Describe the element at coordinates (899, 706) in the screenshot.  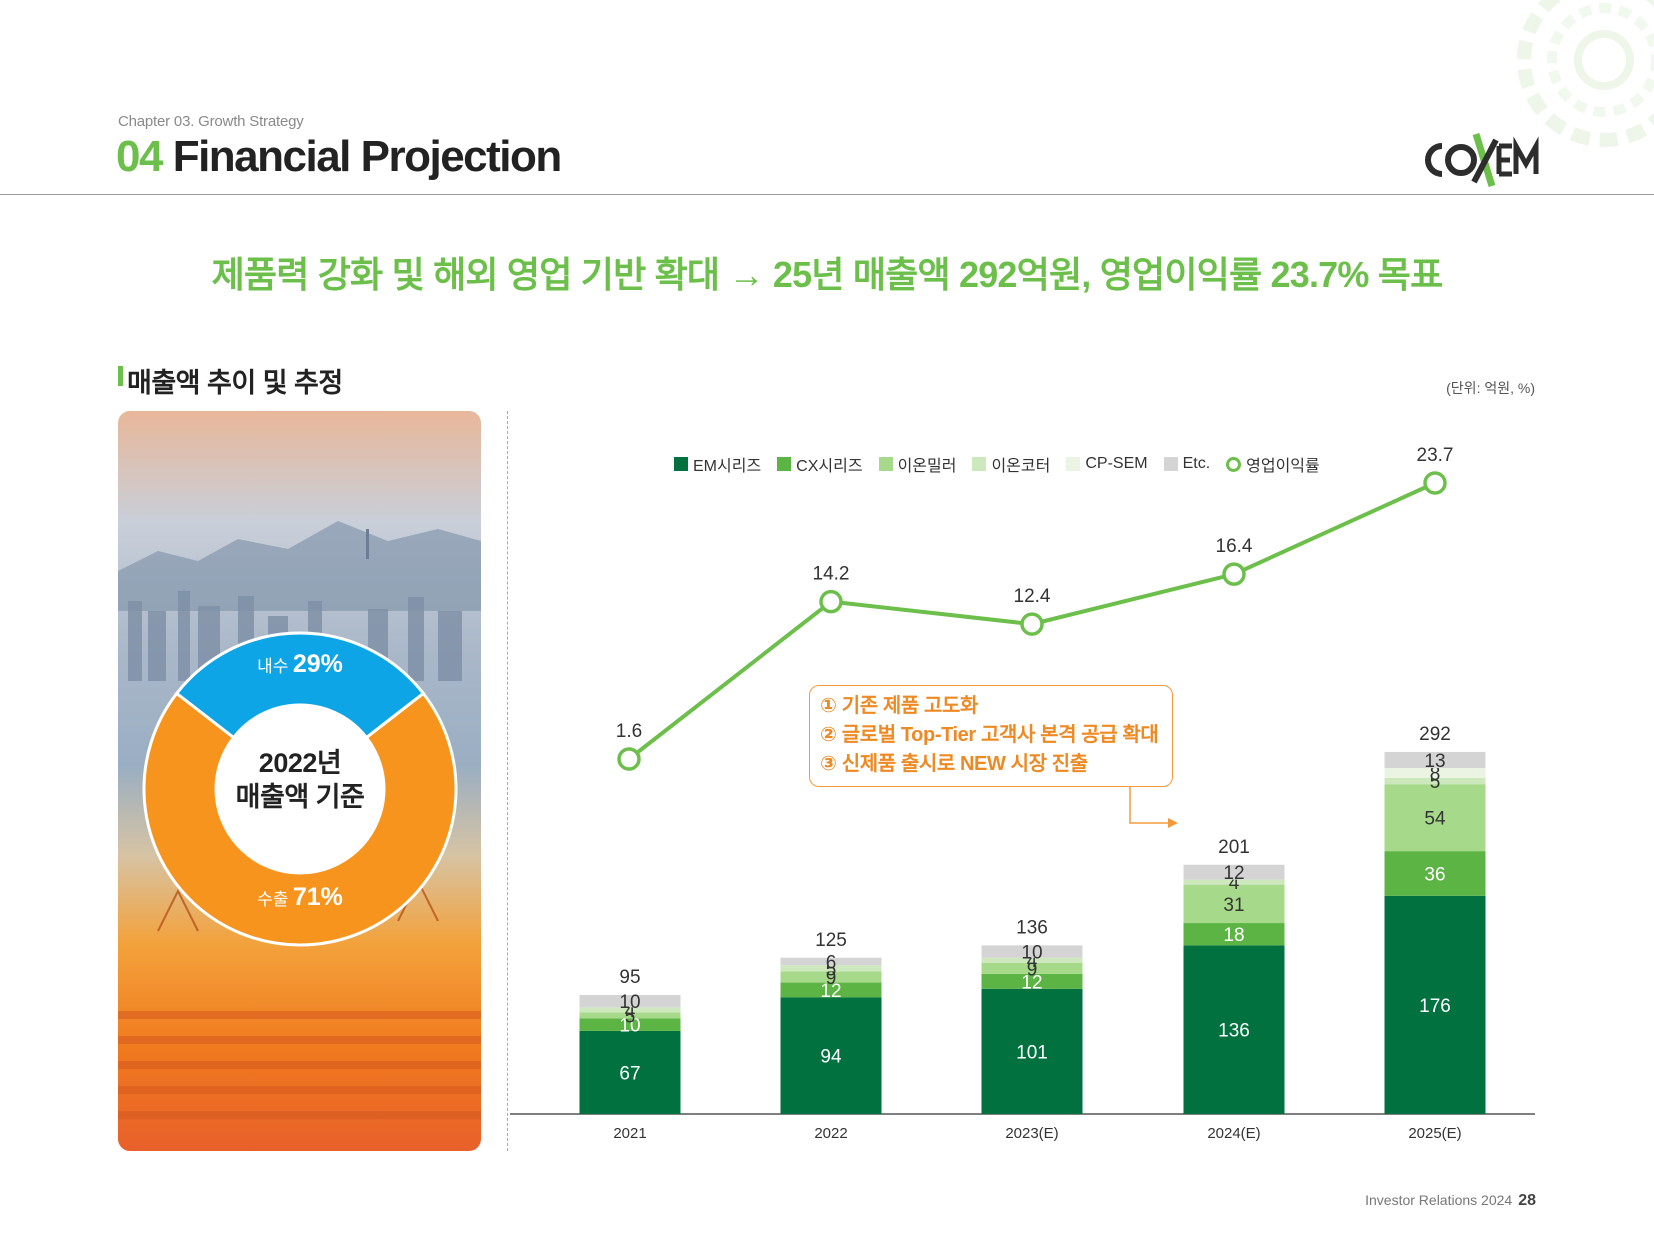
I see `callout-line-1: ① 기존 제품 고도화` at that location.